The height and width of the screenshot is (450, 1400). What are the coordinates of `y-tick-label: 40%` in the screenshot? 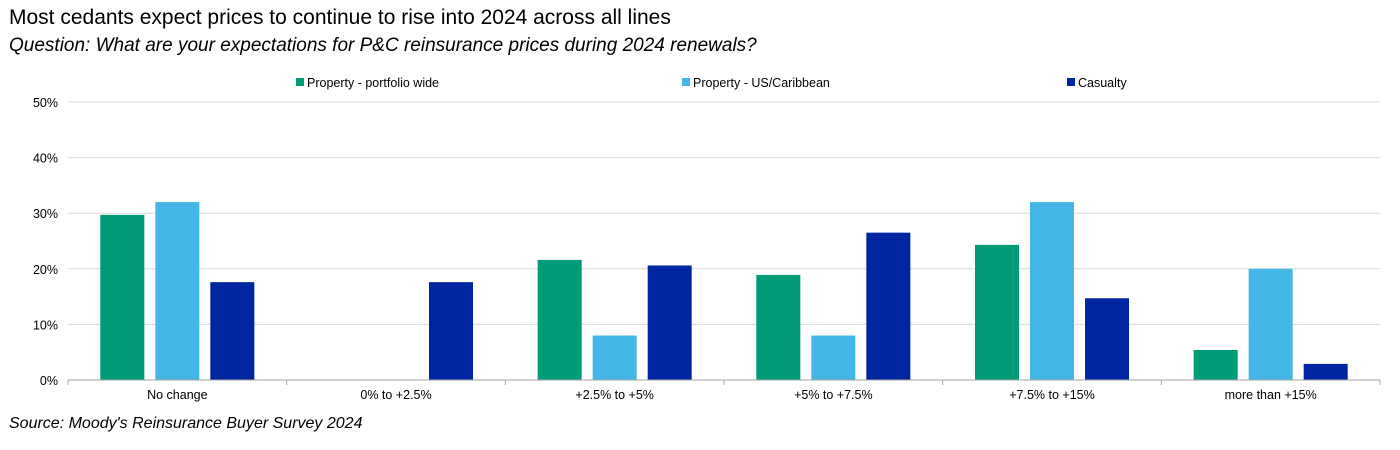 It's located at (45, 159).